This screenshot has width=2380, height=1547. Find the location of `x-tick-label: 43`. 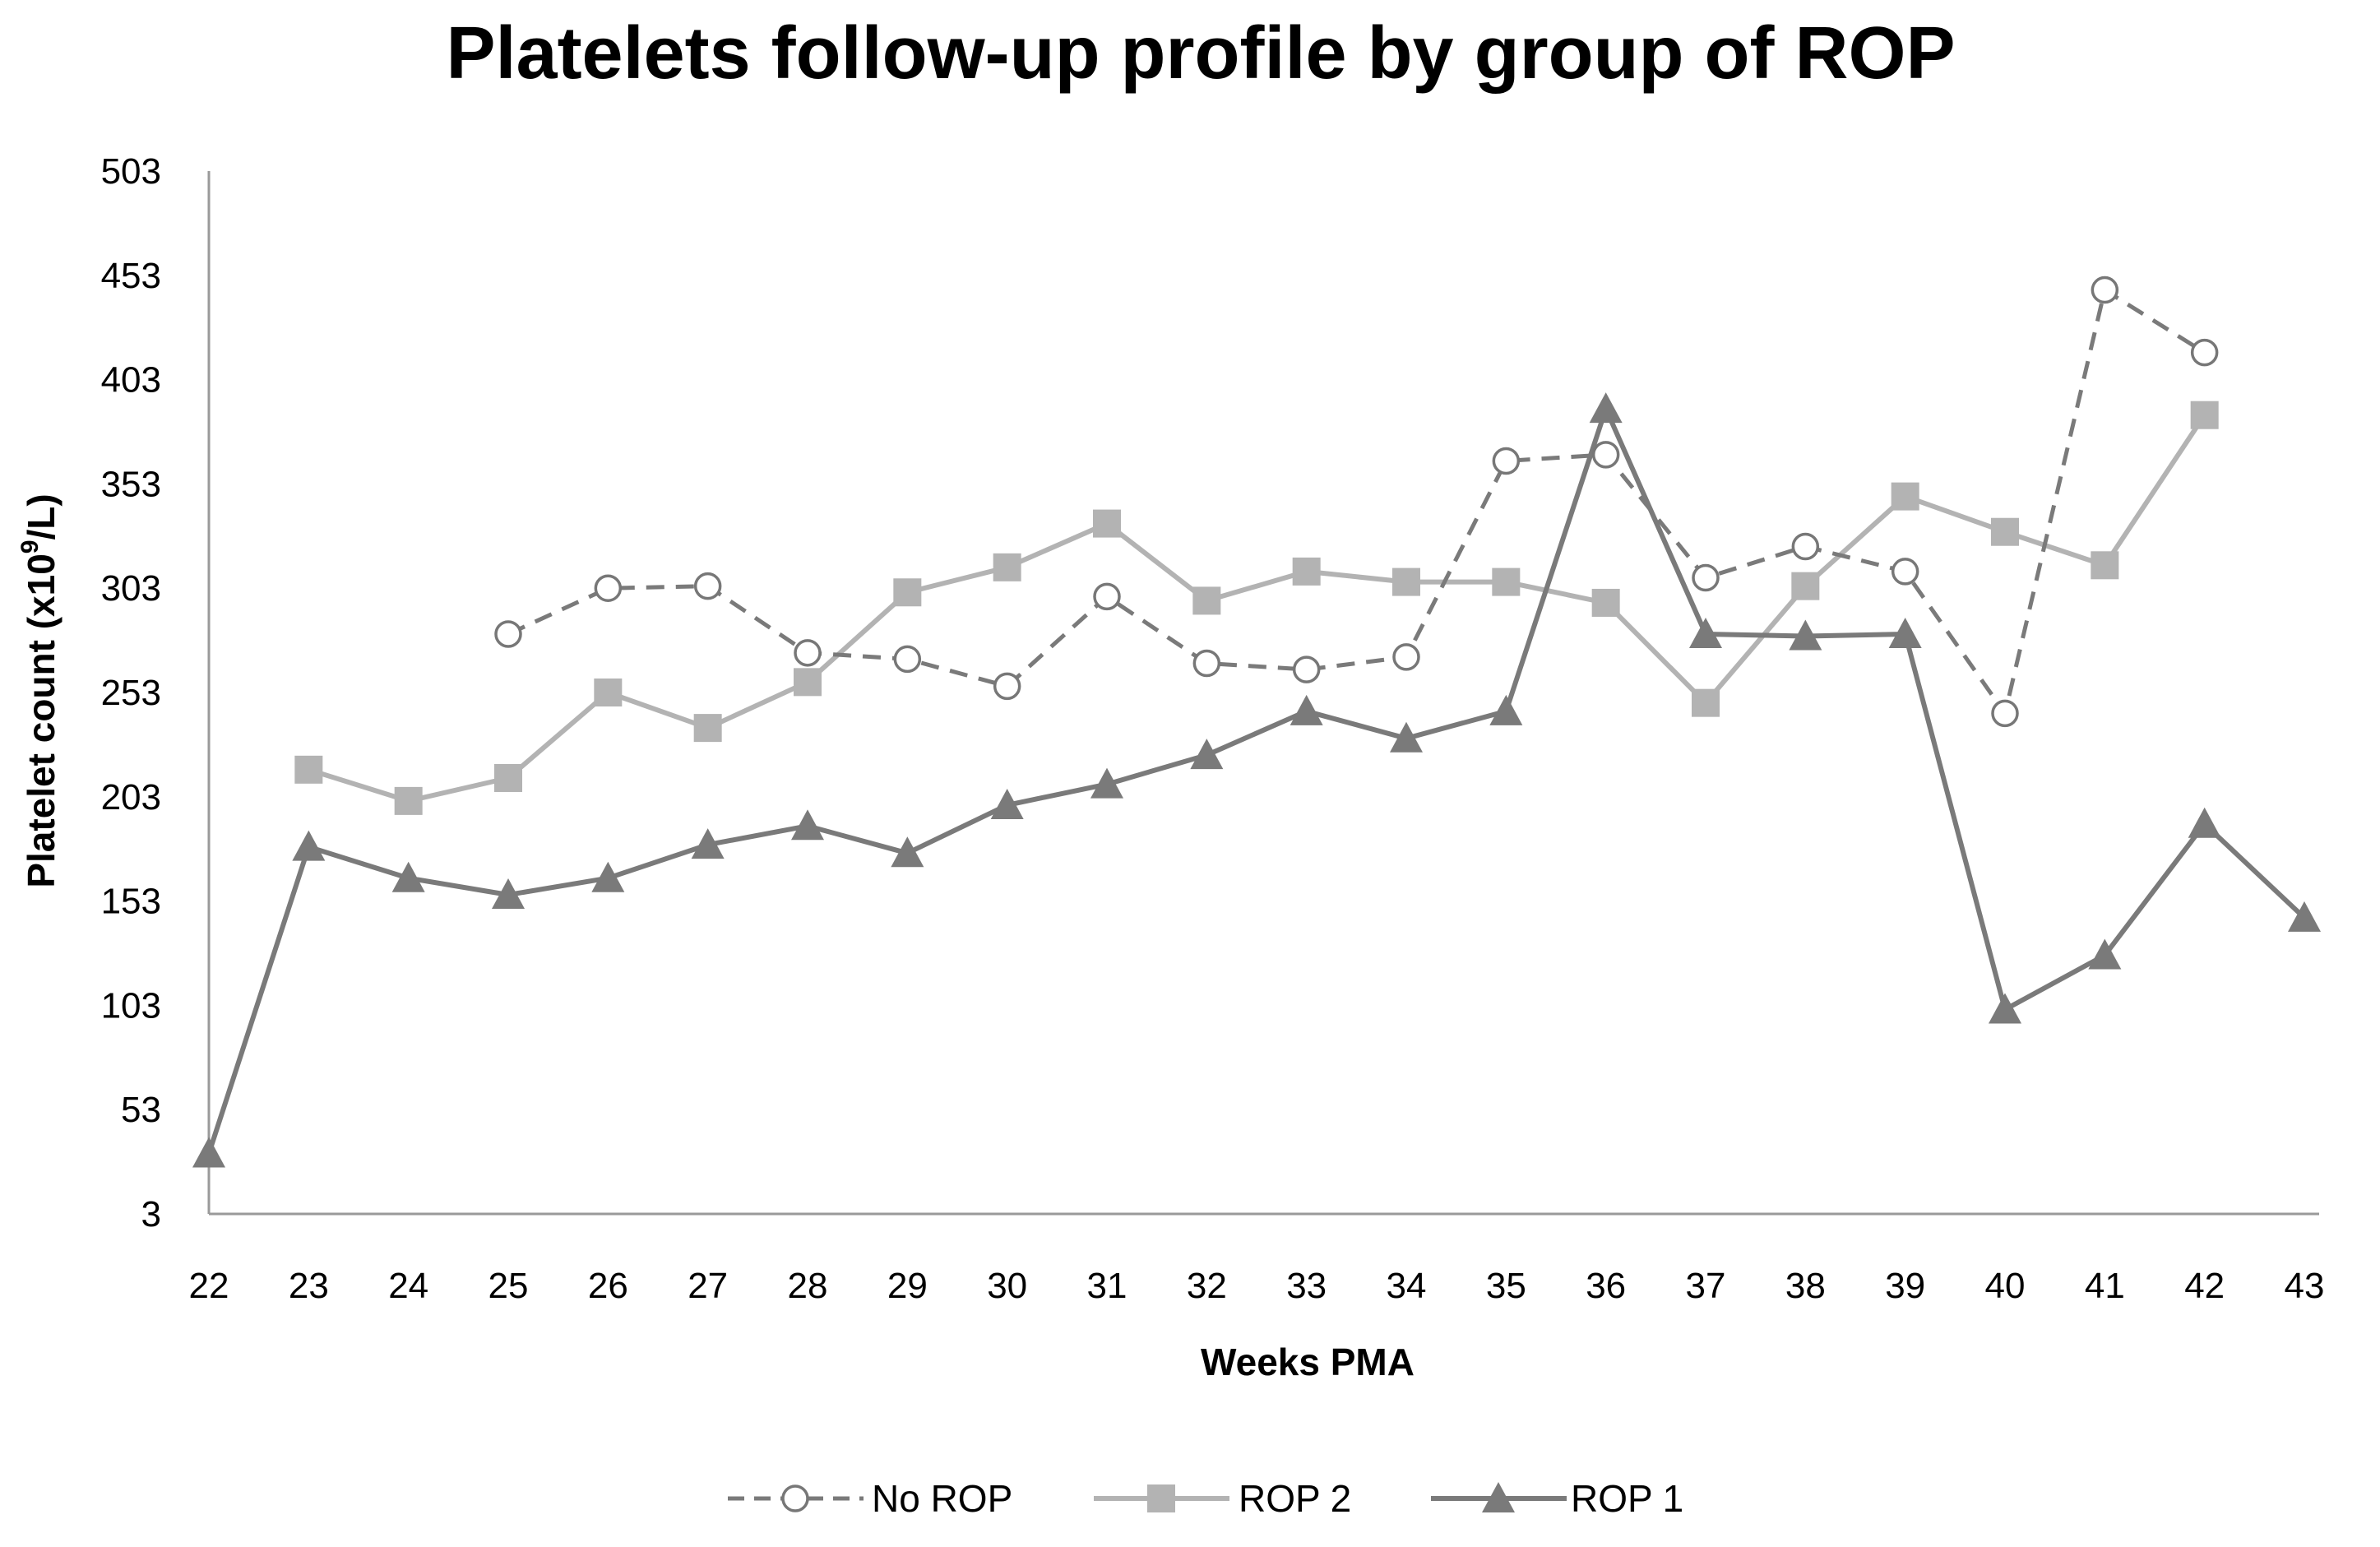

x-tick-label: 43 is located at coordinates (2305, 1286).